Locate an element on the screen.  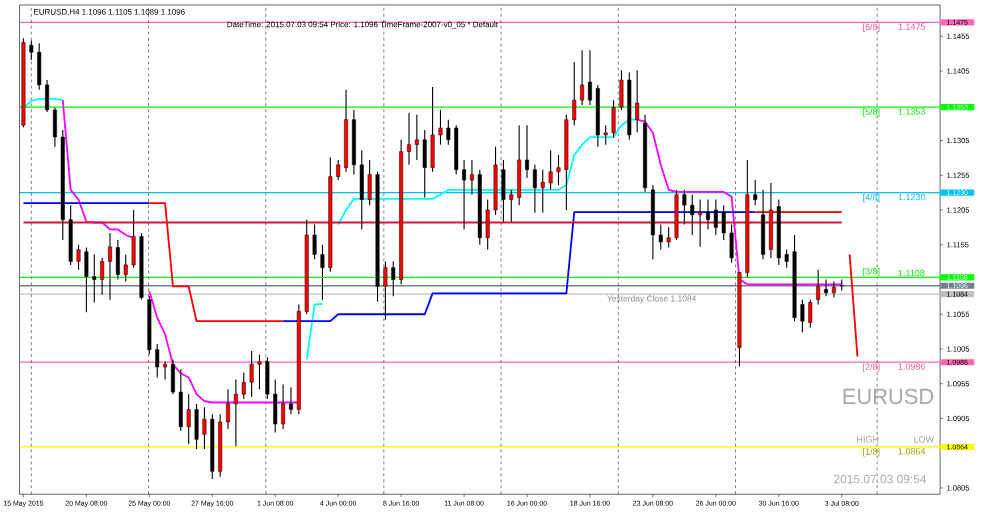
annotation: [2/8] is located at coordinates (871, 367).